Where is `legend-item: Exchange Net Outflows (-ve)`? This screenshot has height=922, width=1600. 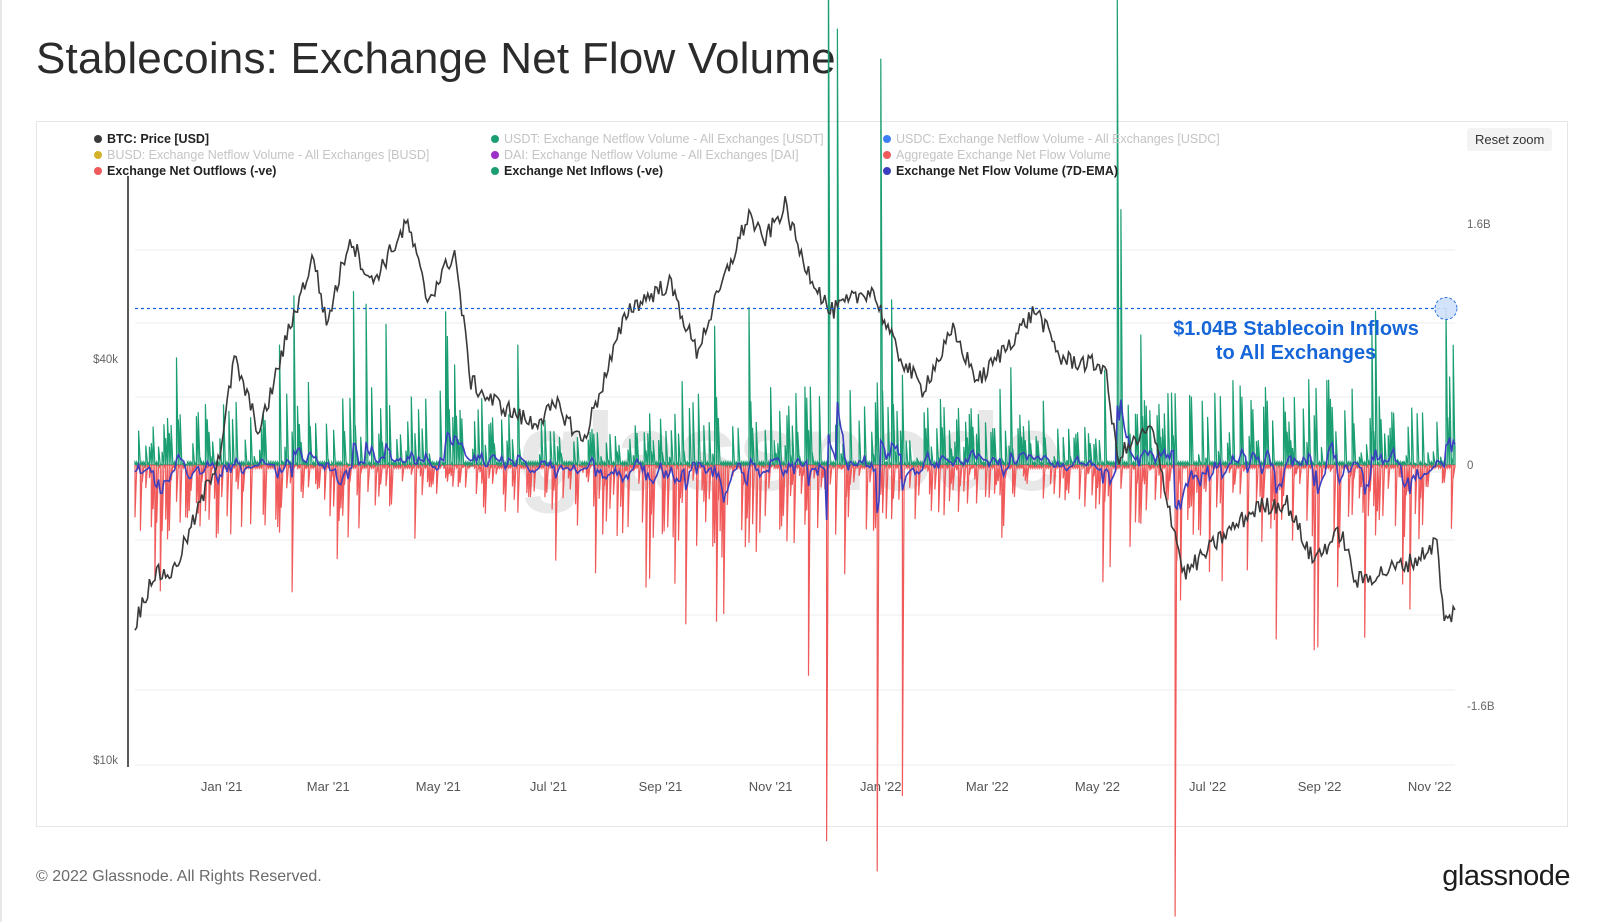
legend-item: Exchange Net Outflows (-ve) is located at coordinates (185, 171).